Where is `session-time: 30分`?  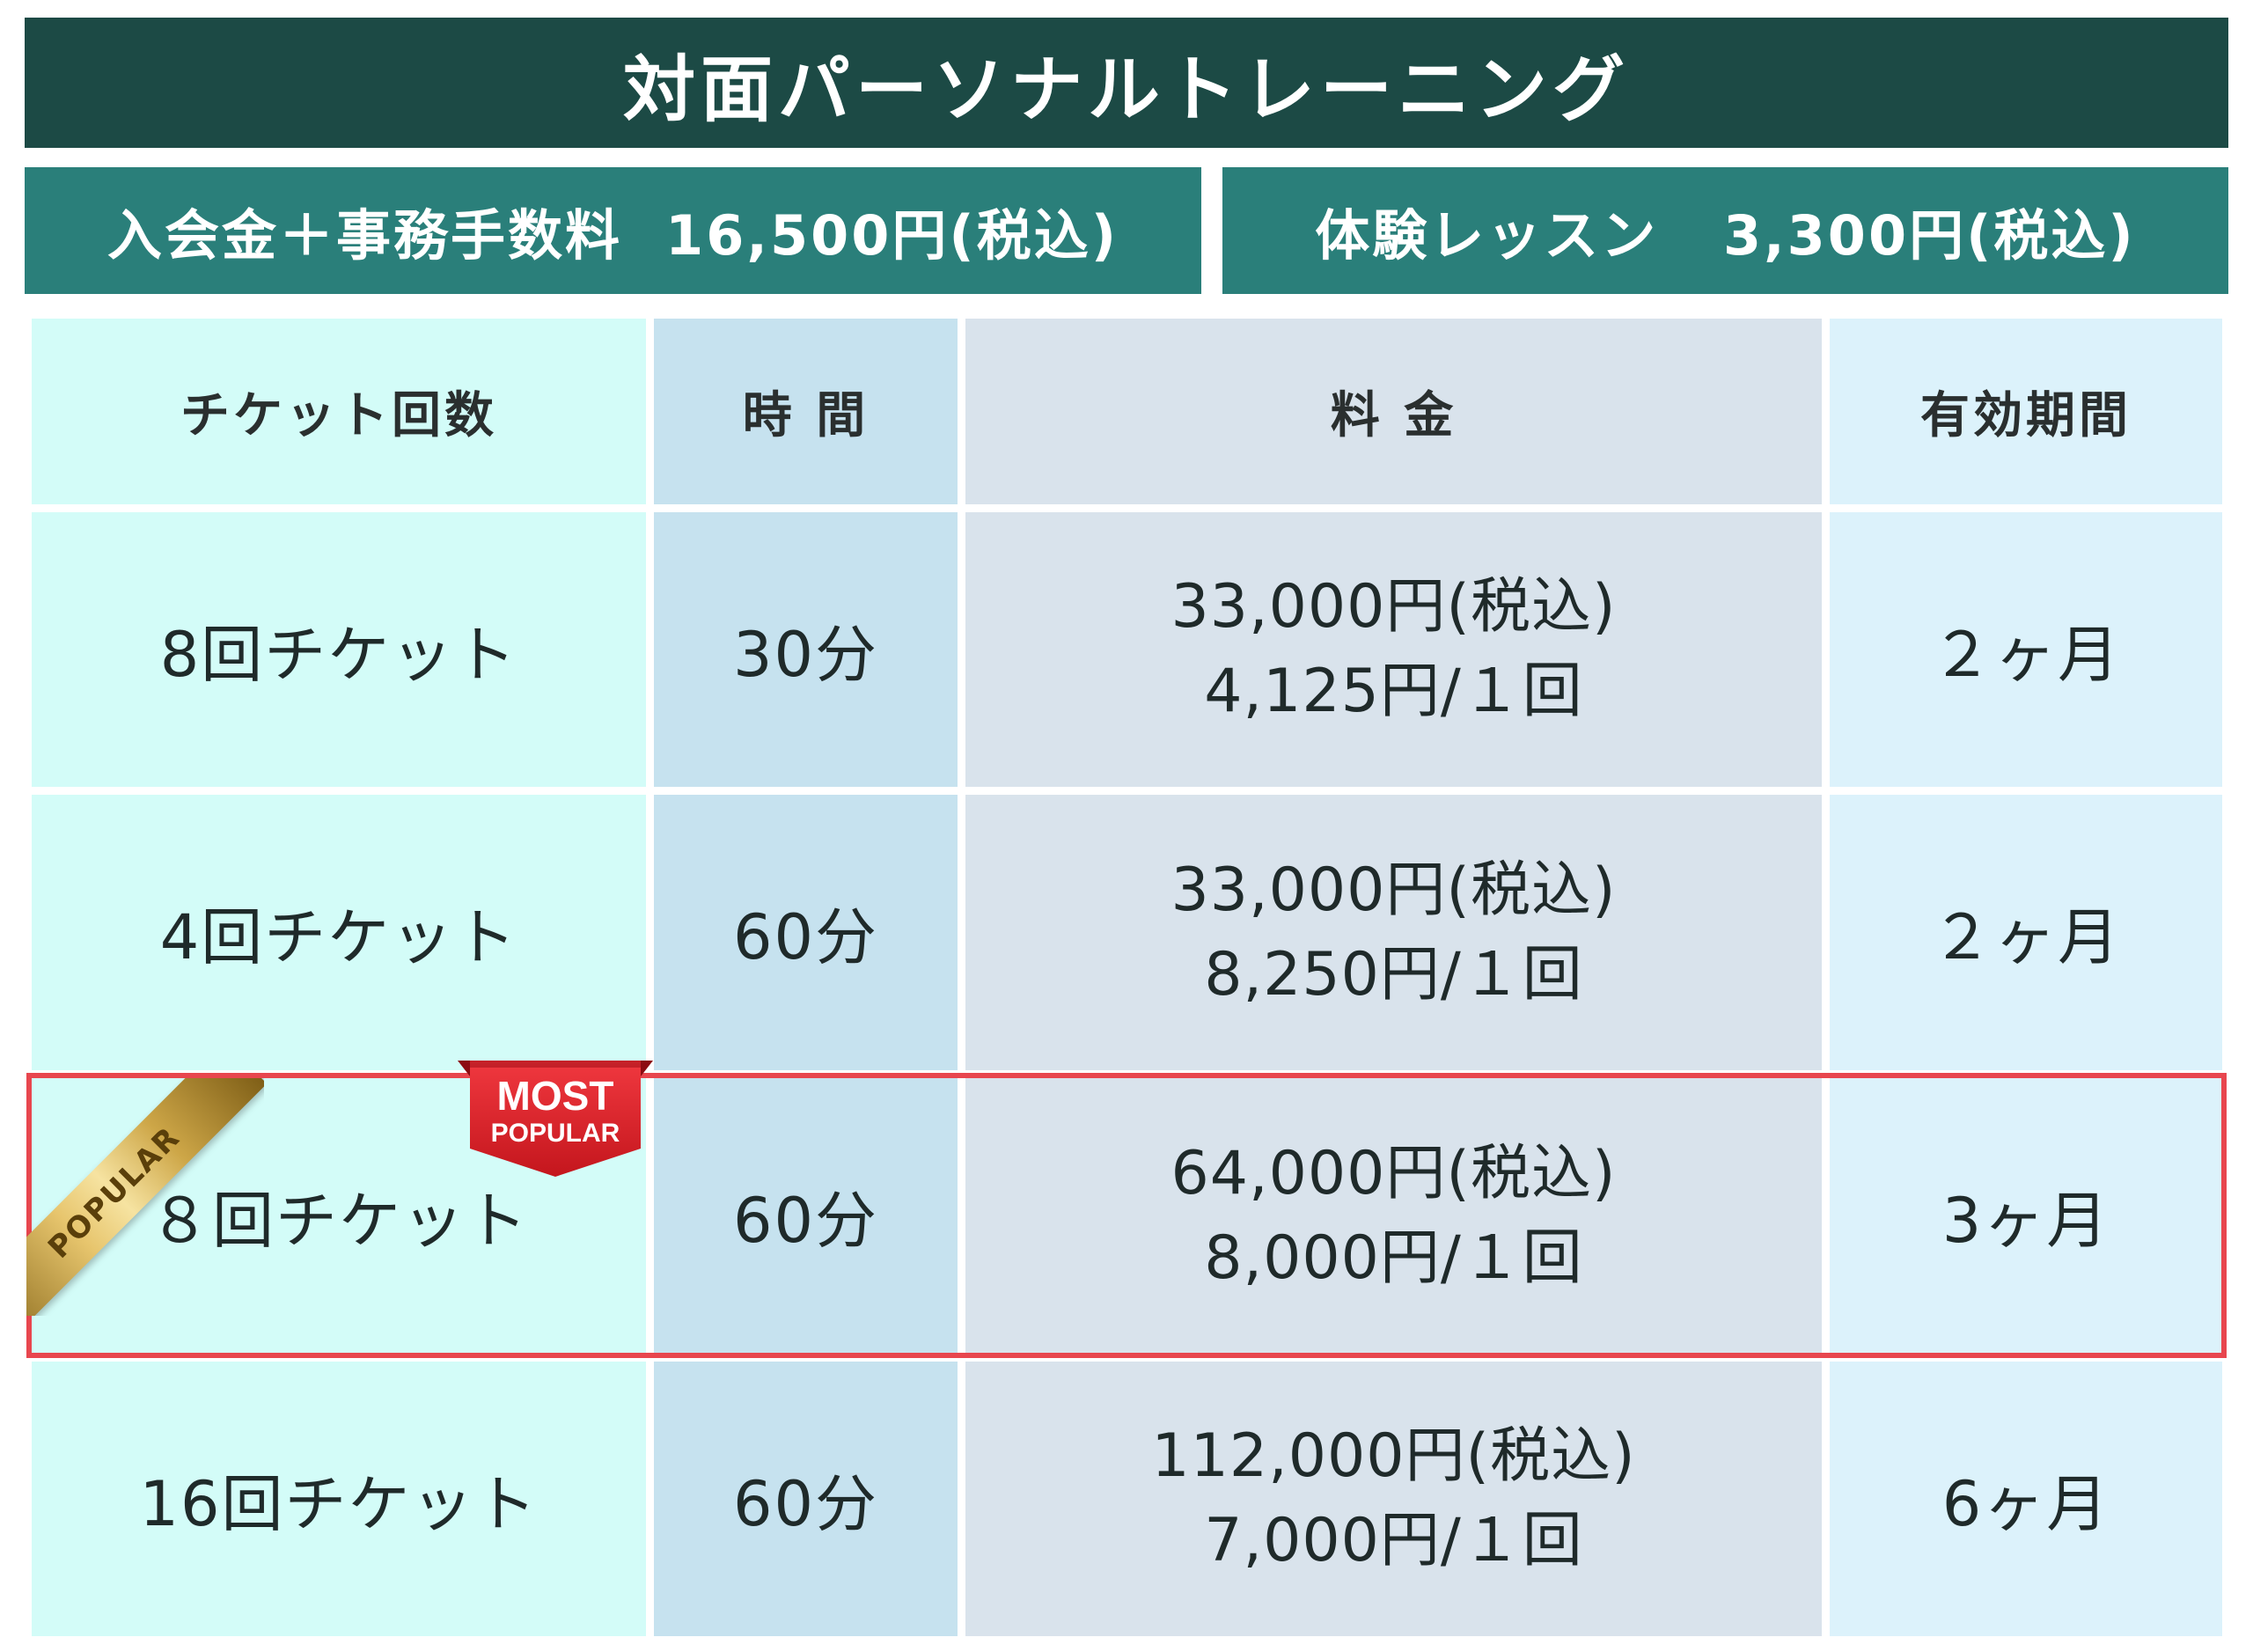 session-time: 30分 is located at coordinates (806, 649).